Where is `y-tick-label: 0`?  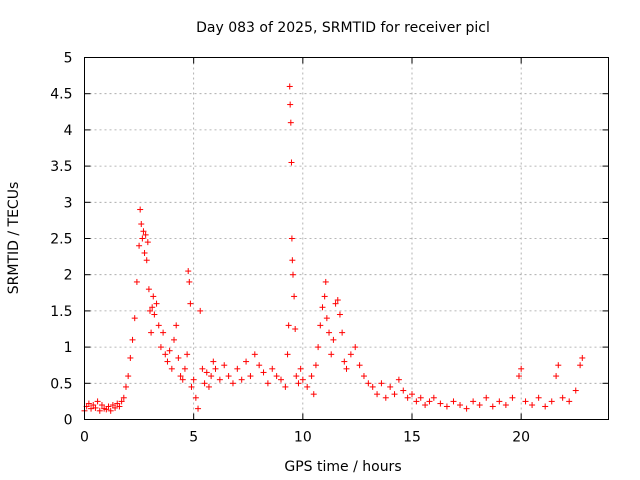
y-tick-label: 0 is located at coordinates (68, 421).